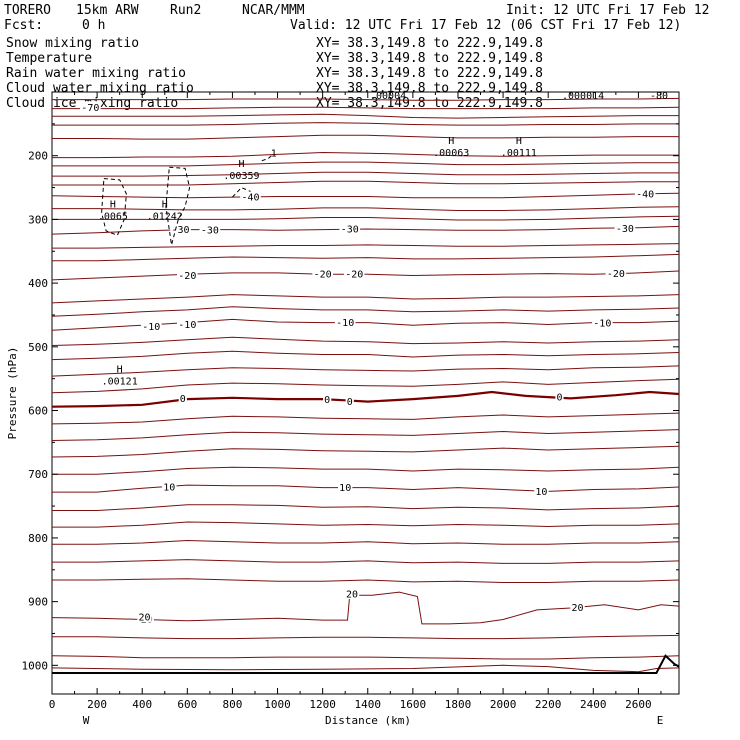 Image resolution: width=740 pixels, height=740 pixels. Describe the element at coordinates (113, 217) in the screenshot. I see `maximum-value: .0065` at that location.